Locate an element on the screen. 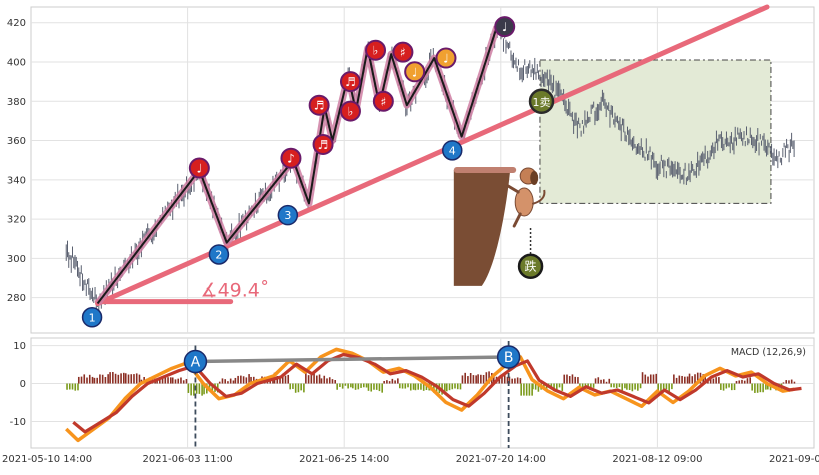  note-badge-glyph: ♭ is located at coordinates (376, 51).